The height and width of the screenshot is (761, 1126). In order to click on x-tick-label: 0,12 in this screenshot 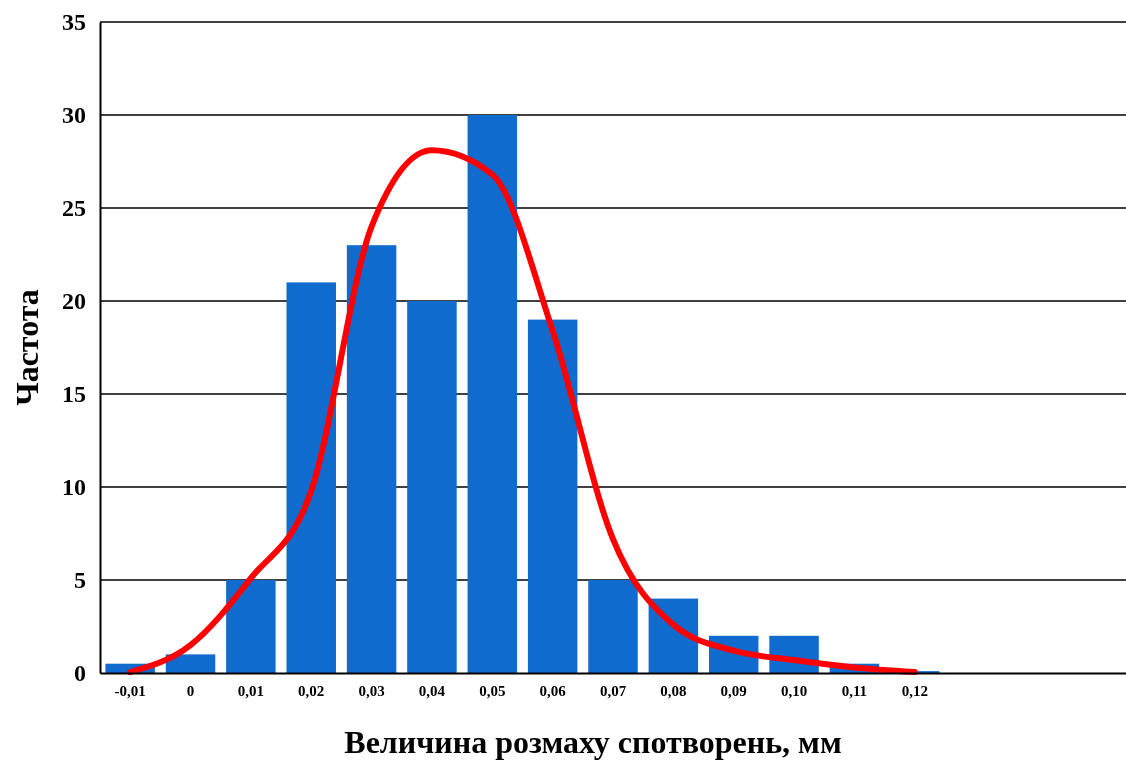, I will do `click(914, 690)`.